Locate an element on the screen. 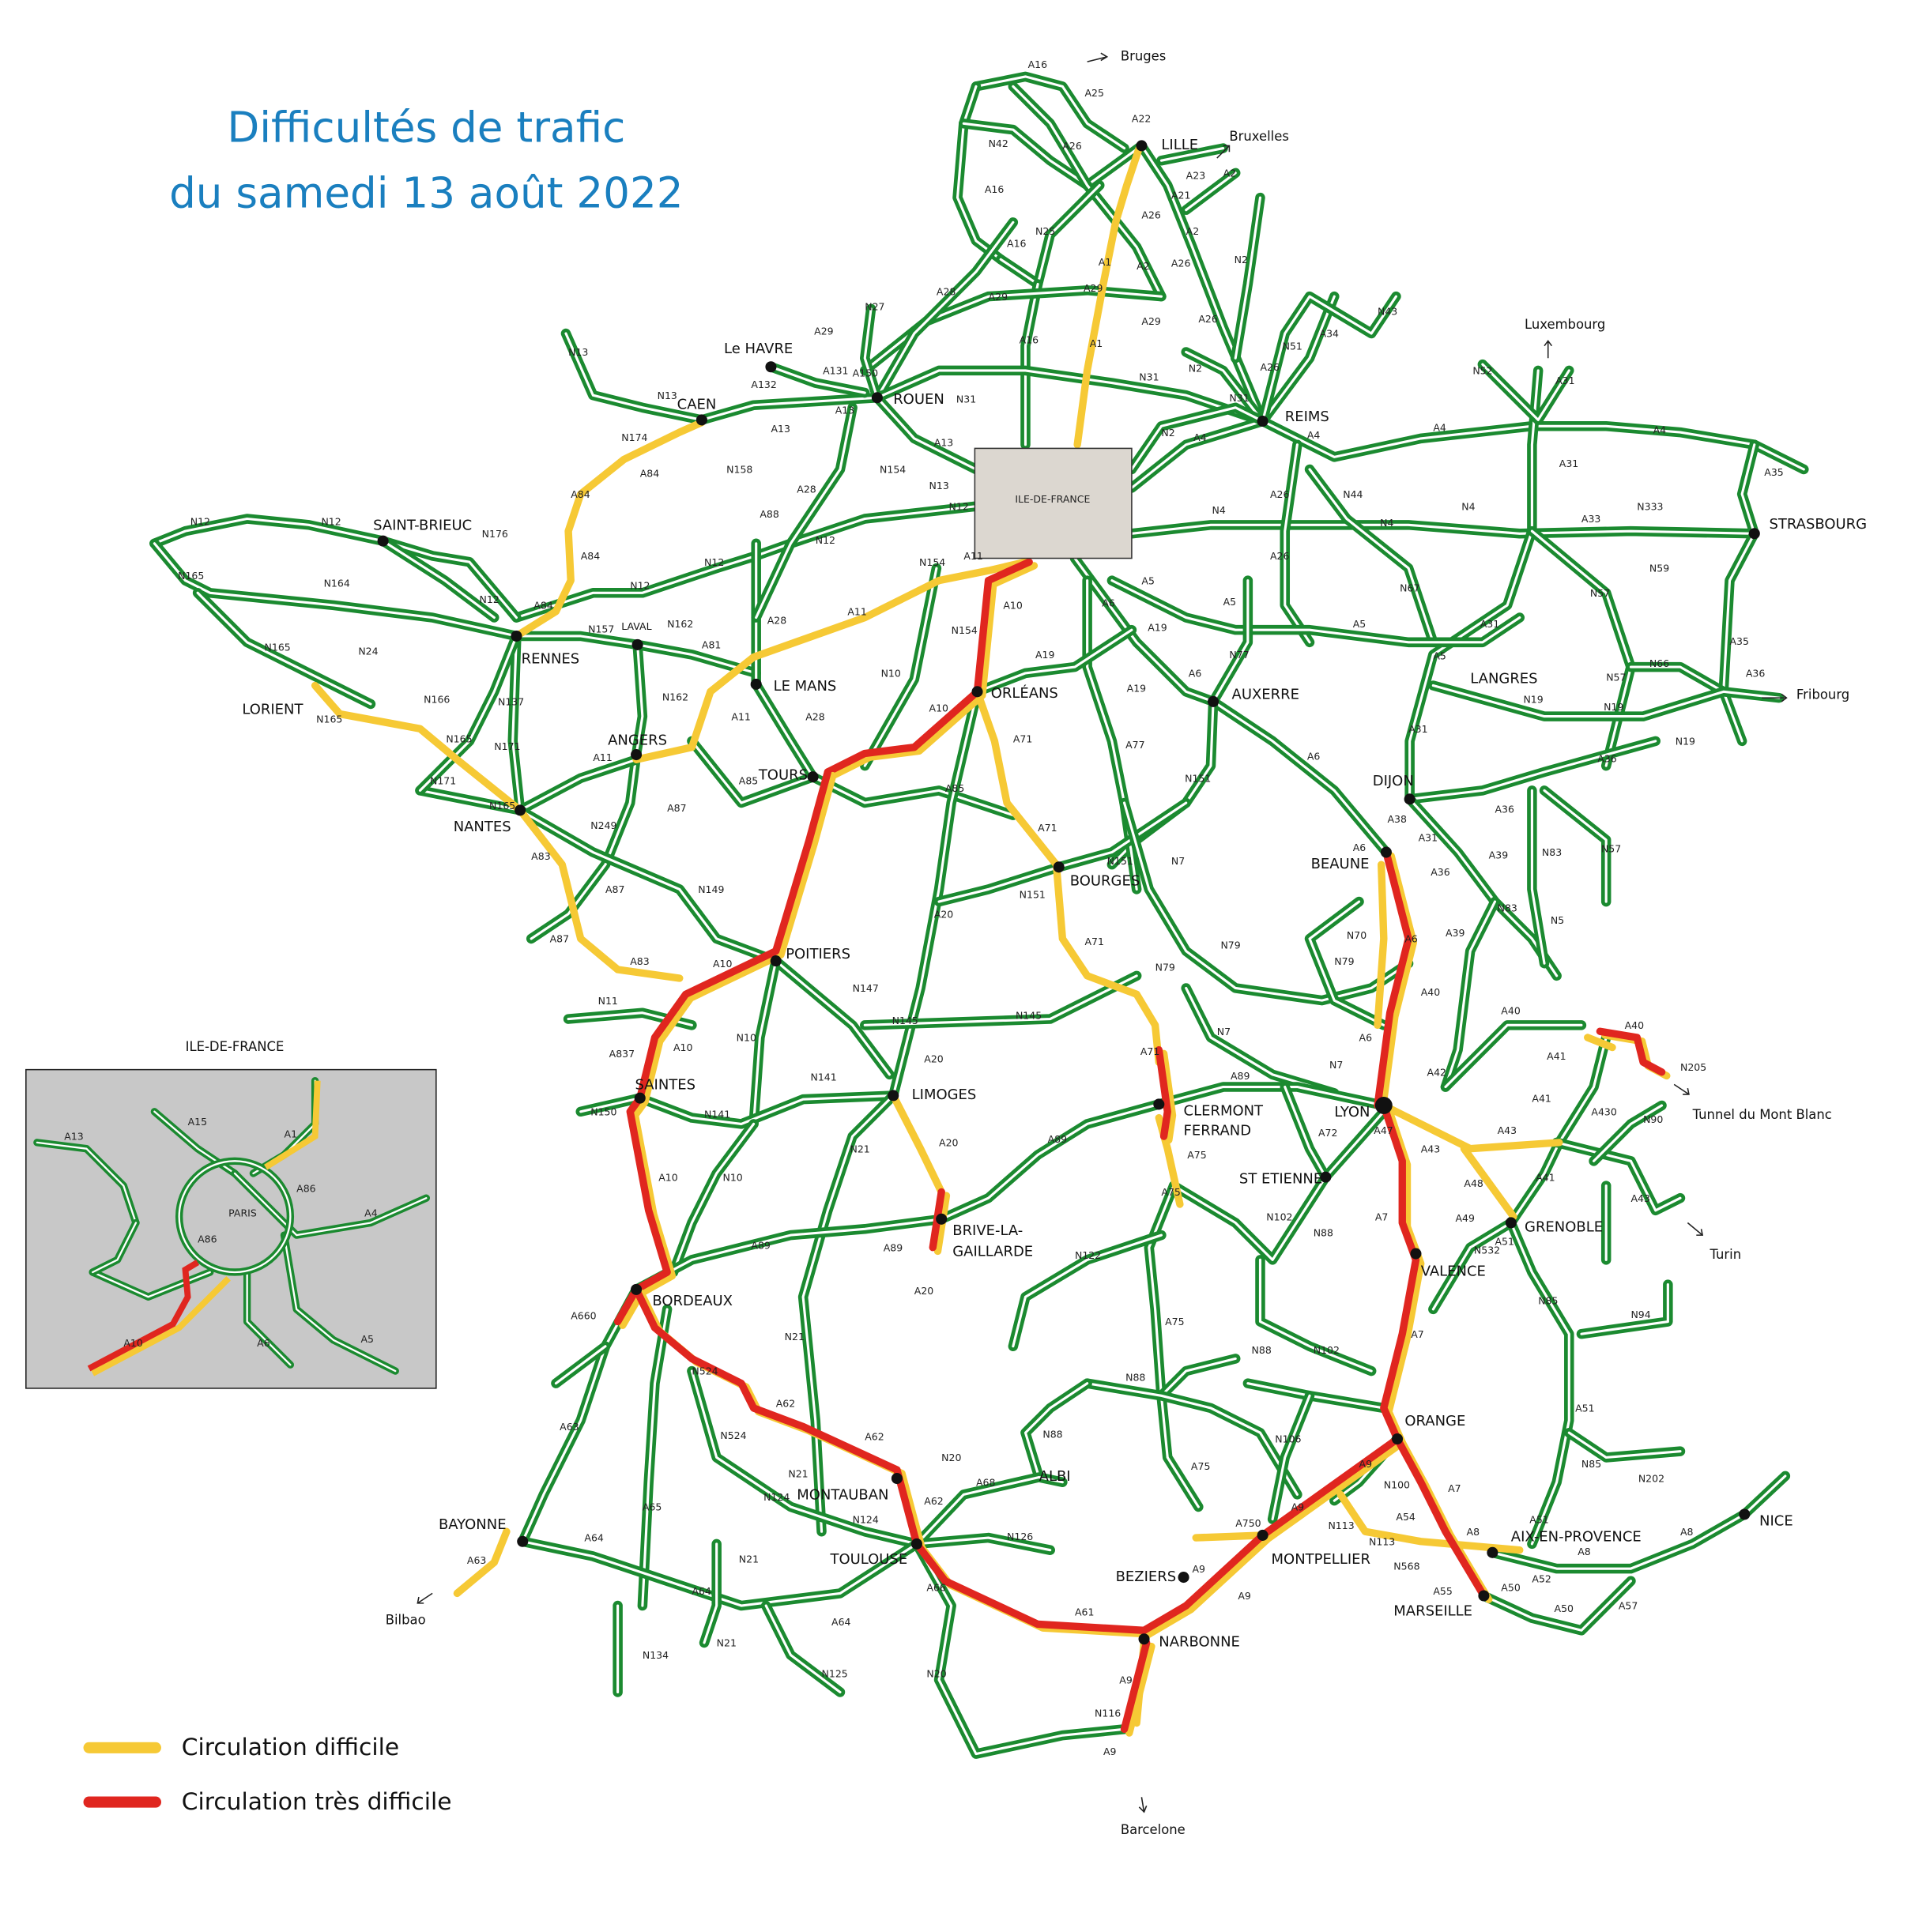 This screenshot has width=1915, height=1932. road-label: A62 is located at coordinates (933, 1501).